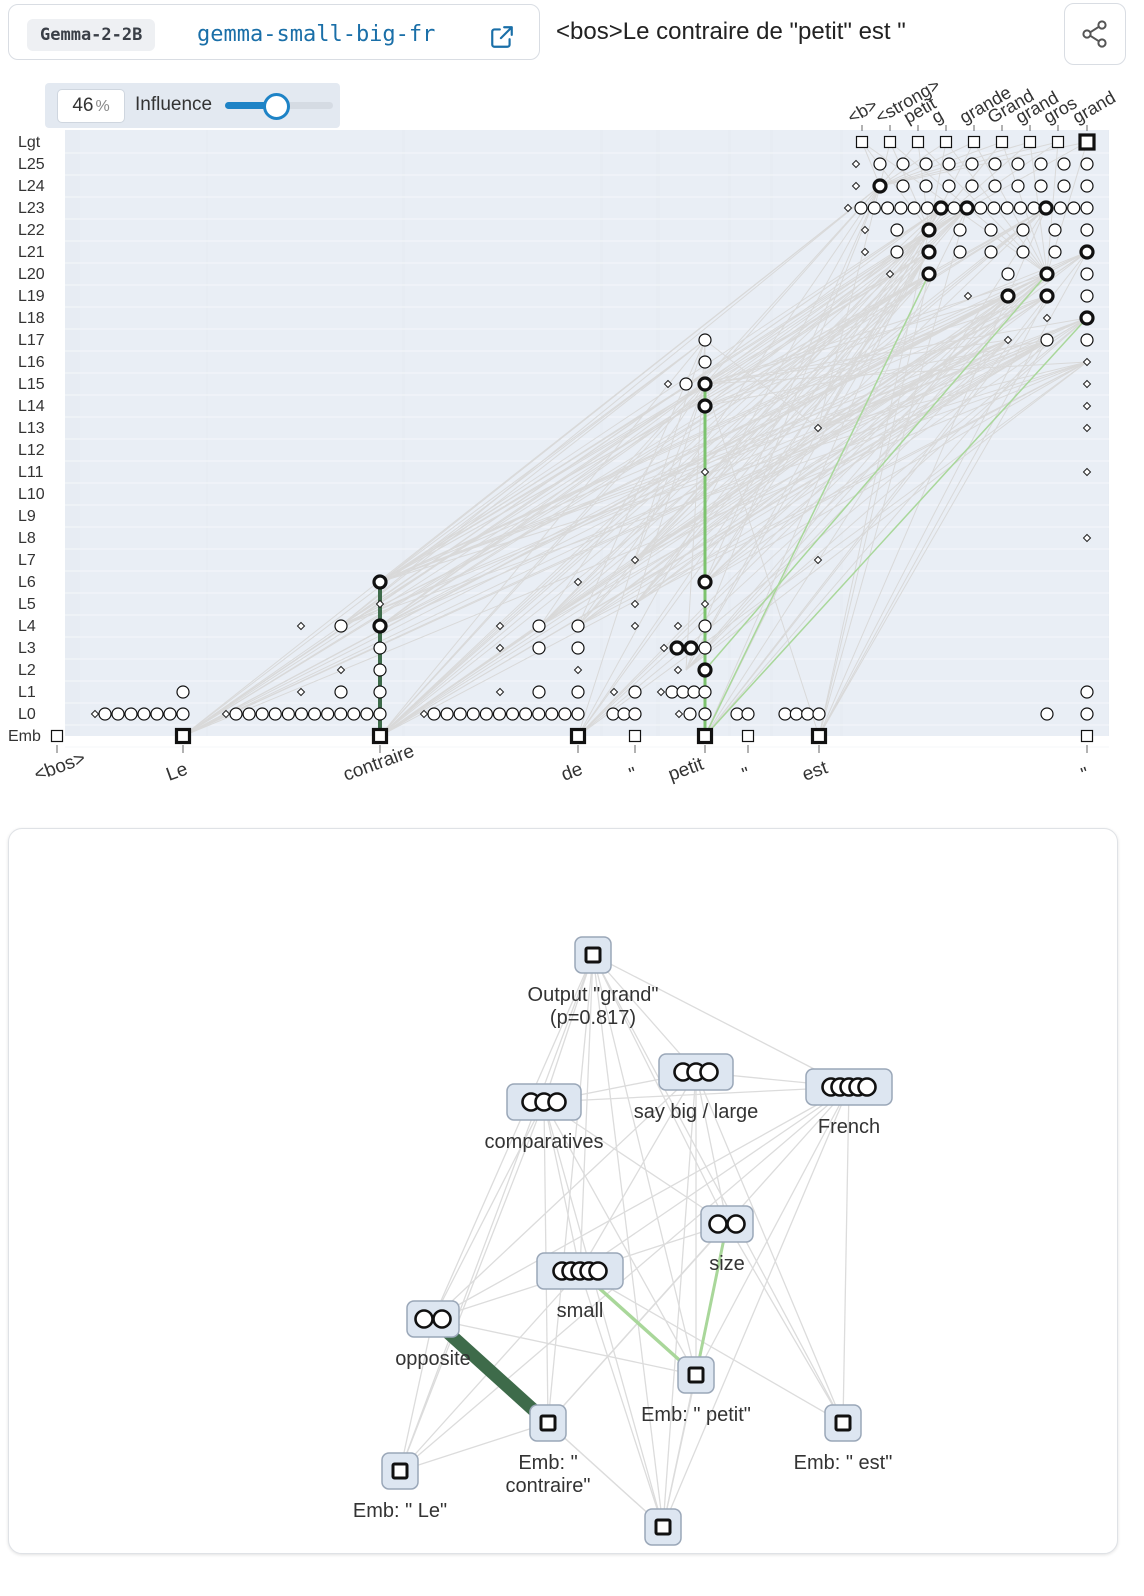 The height and width of the screenshot is (1596, 1144). Describe the element at coordinates (593, 982) in the screenshot. I see `subgraph-node-out: Output "grand"(p=0.817)` at that location.